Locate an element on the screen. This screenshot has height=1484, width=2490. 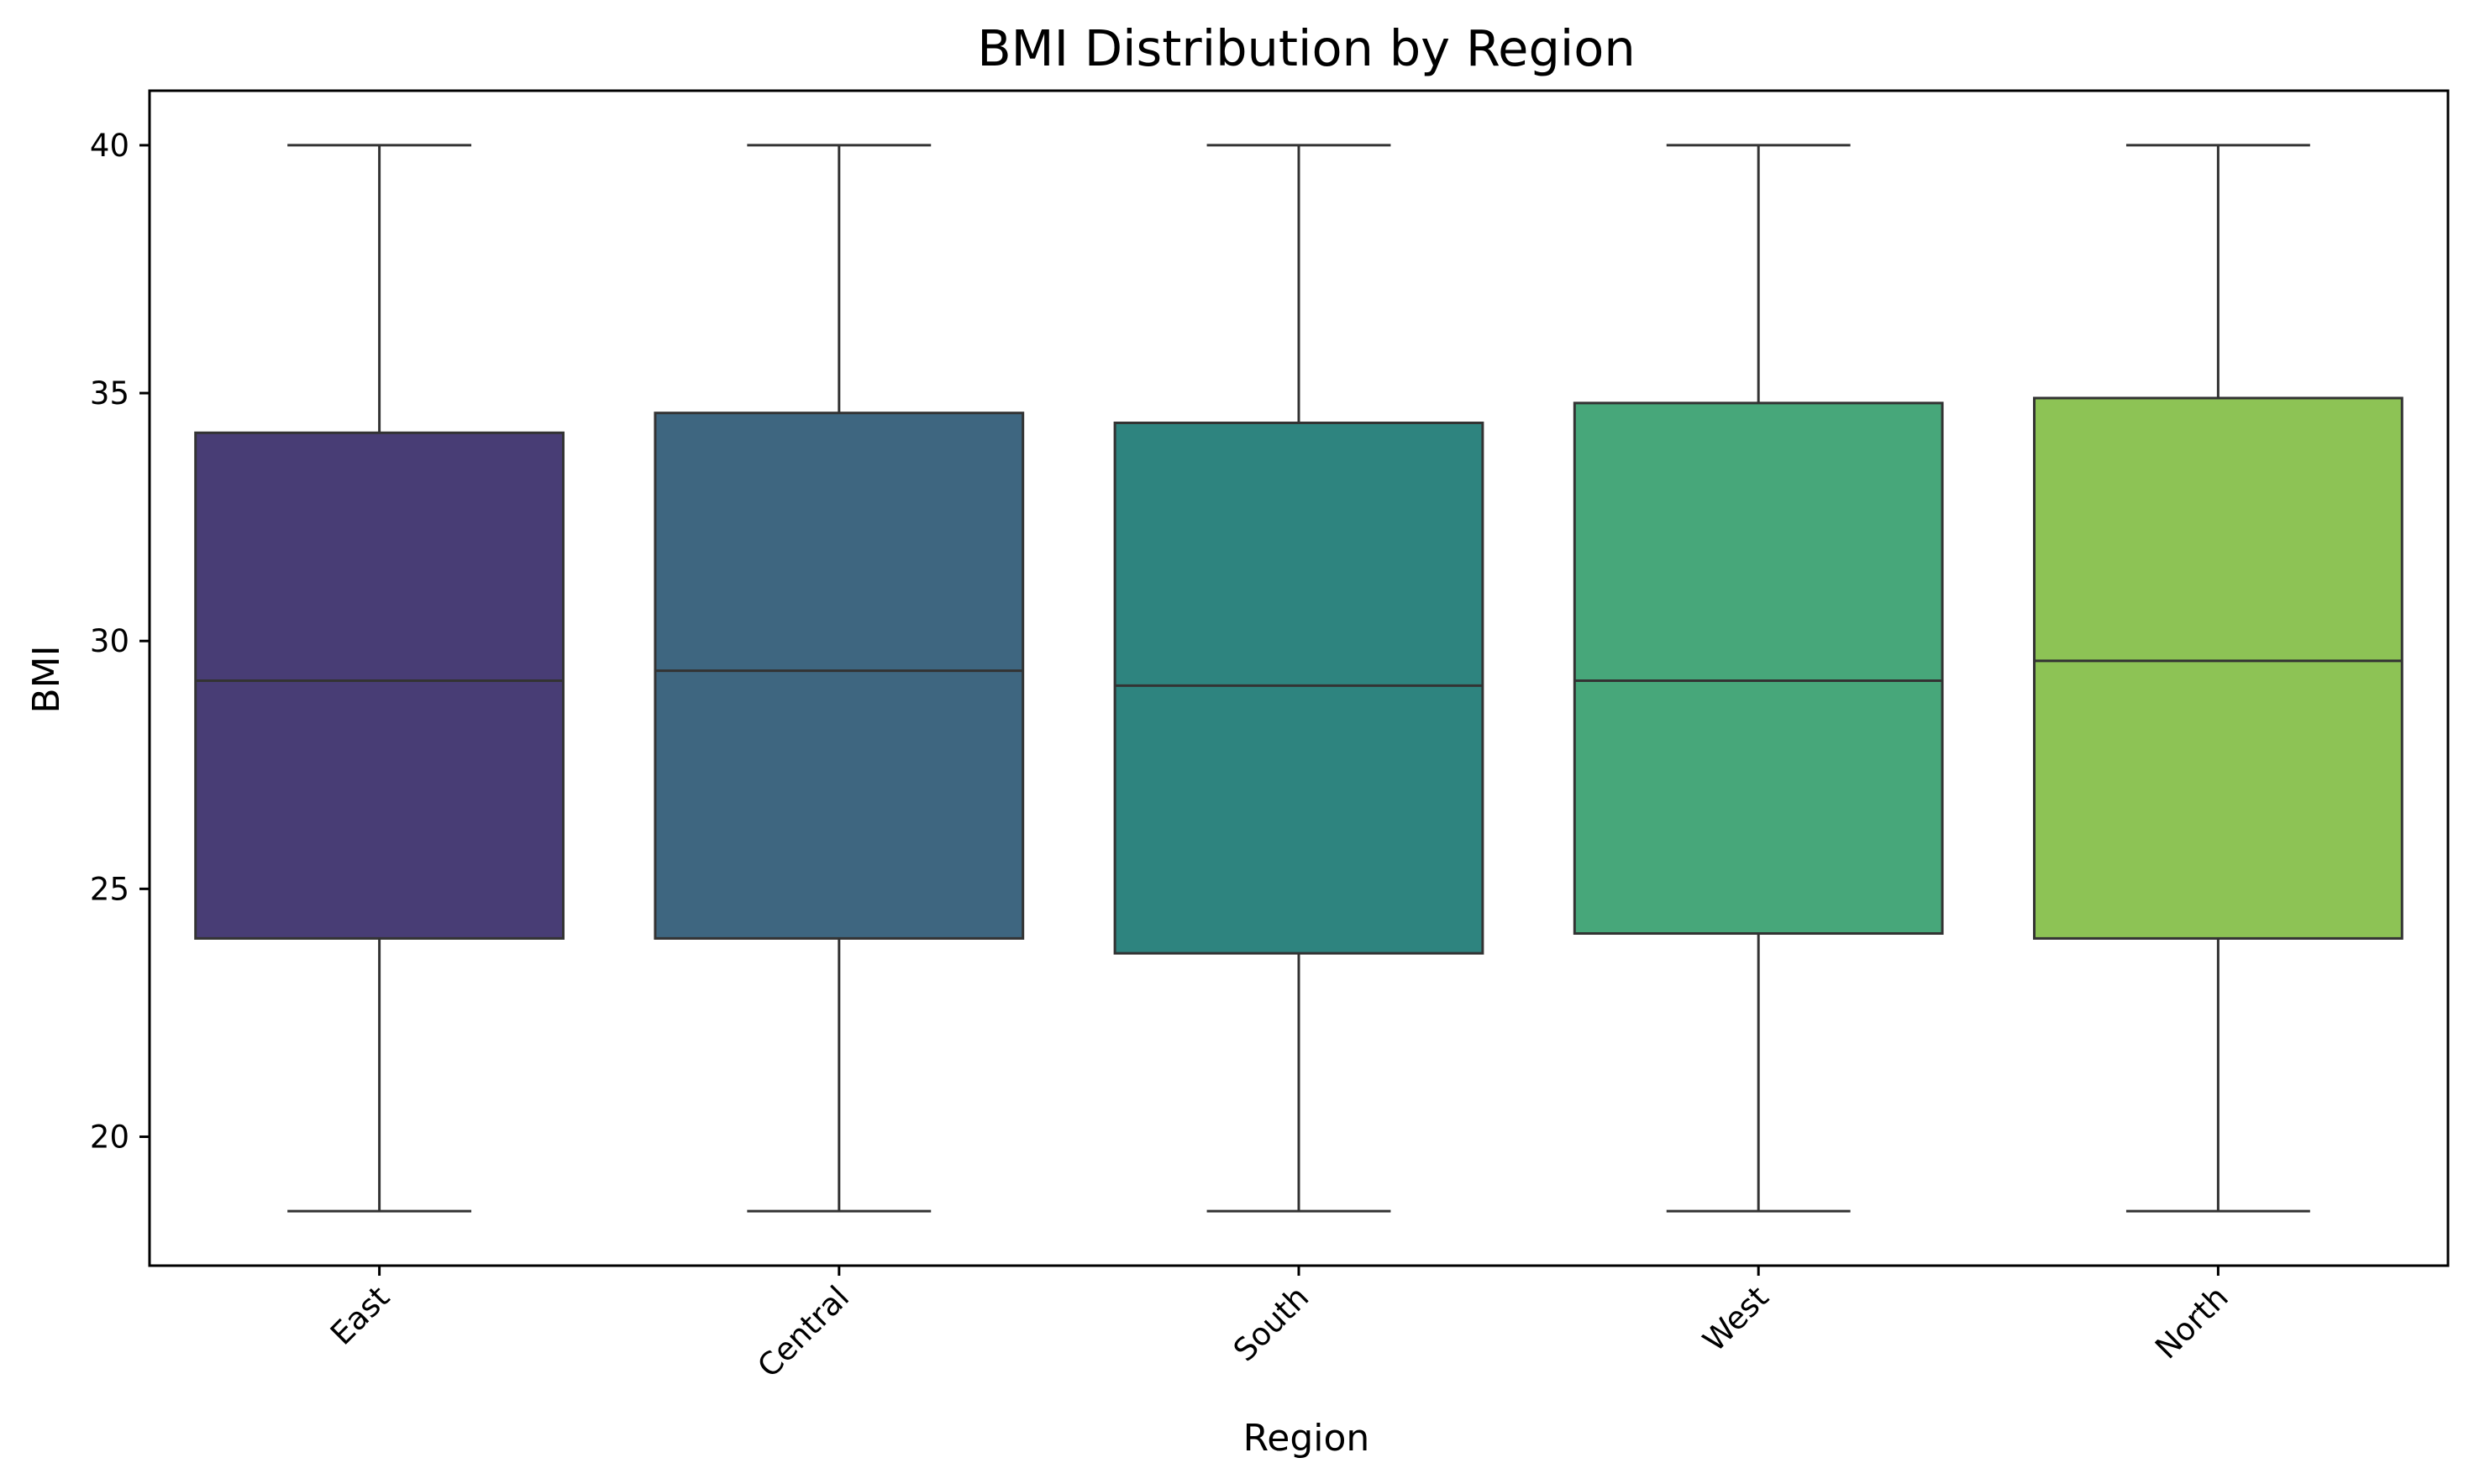
box-central is located at coordinates (840, 679).